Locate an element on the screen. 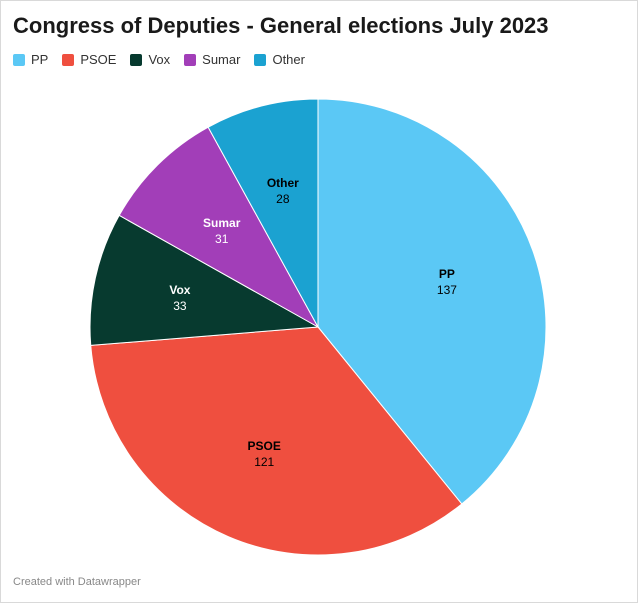 This screenshot has height=603, width=638. legend-item-sumar: Sumar is located at coordinates (212, 59).